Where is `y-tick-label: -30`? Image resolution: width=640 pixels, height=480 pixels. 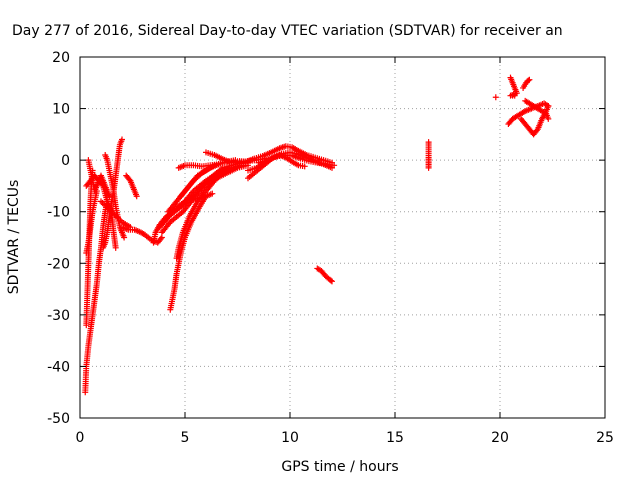
y-tick-label: -30 is located at coordinates (58, 316).